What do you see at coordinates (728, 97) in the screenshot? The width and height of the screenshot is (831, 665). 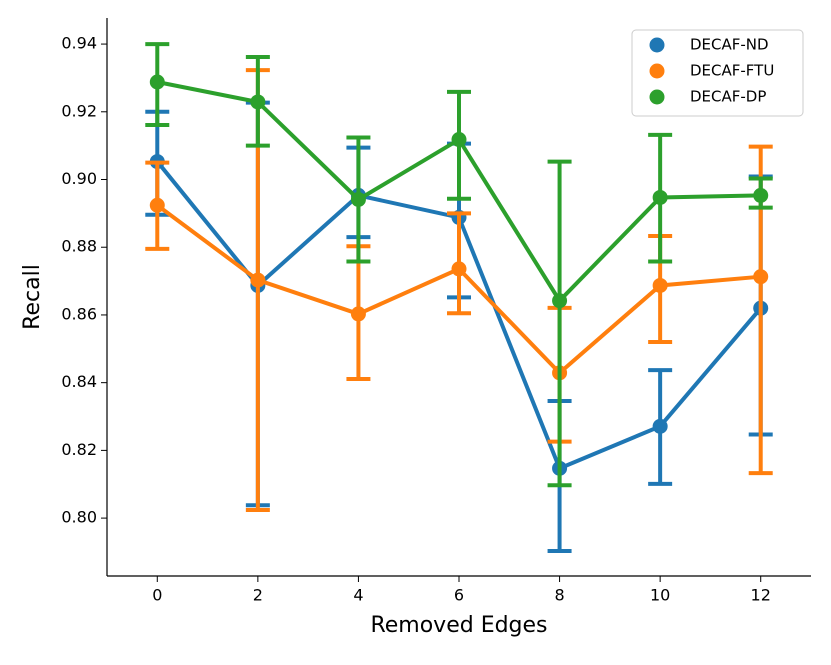 I see `legend-label: DECAF-DP` at bounding box center [728, 97].